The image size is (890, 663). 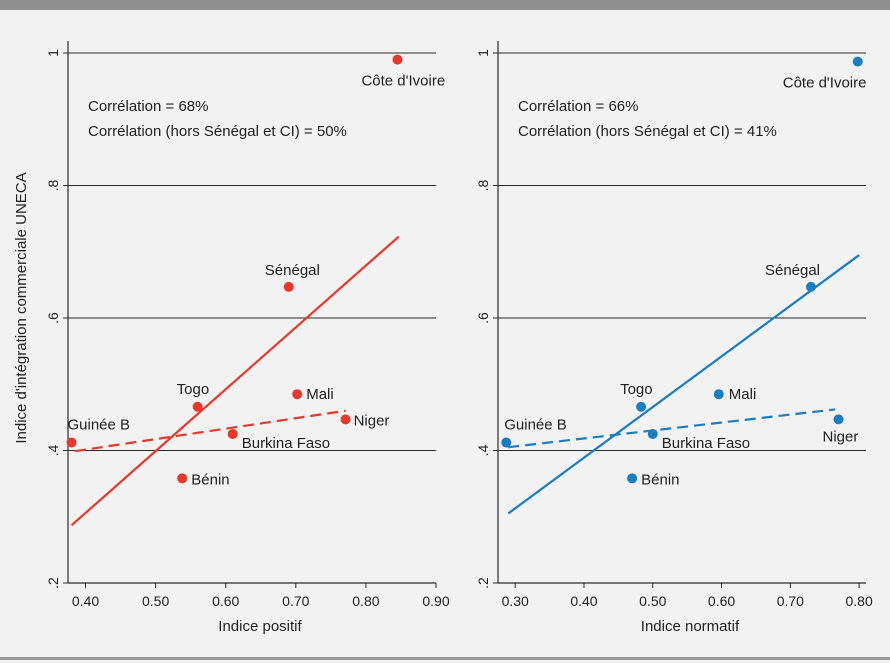 I want to click on x-tick-label: 0.30, so click(x=515, y=601).